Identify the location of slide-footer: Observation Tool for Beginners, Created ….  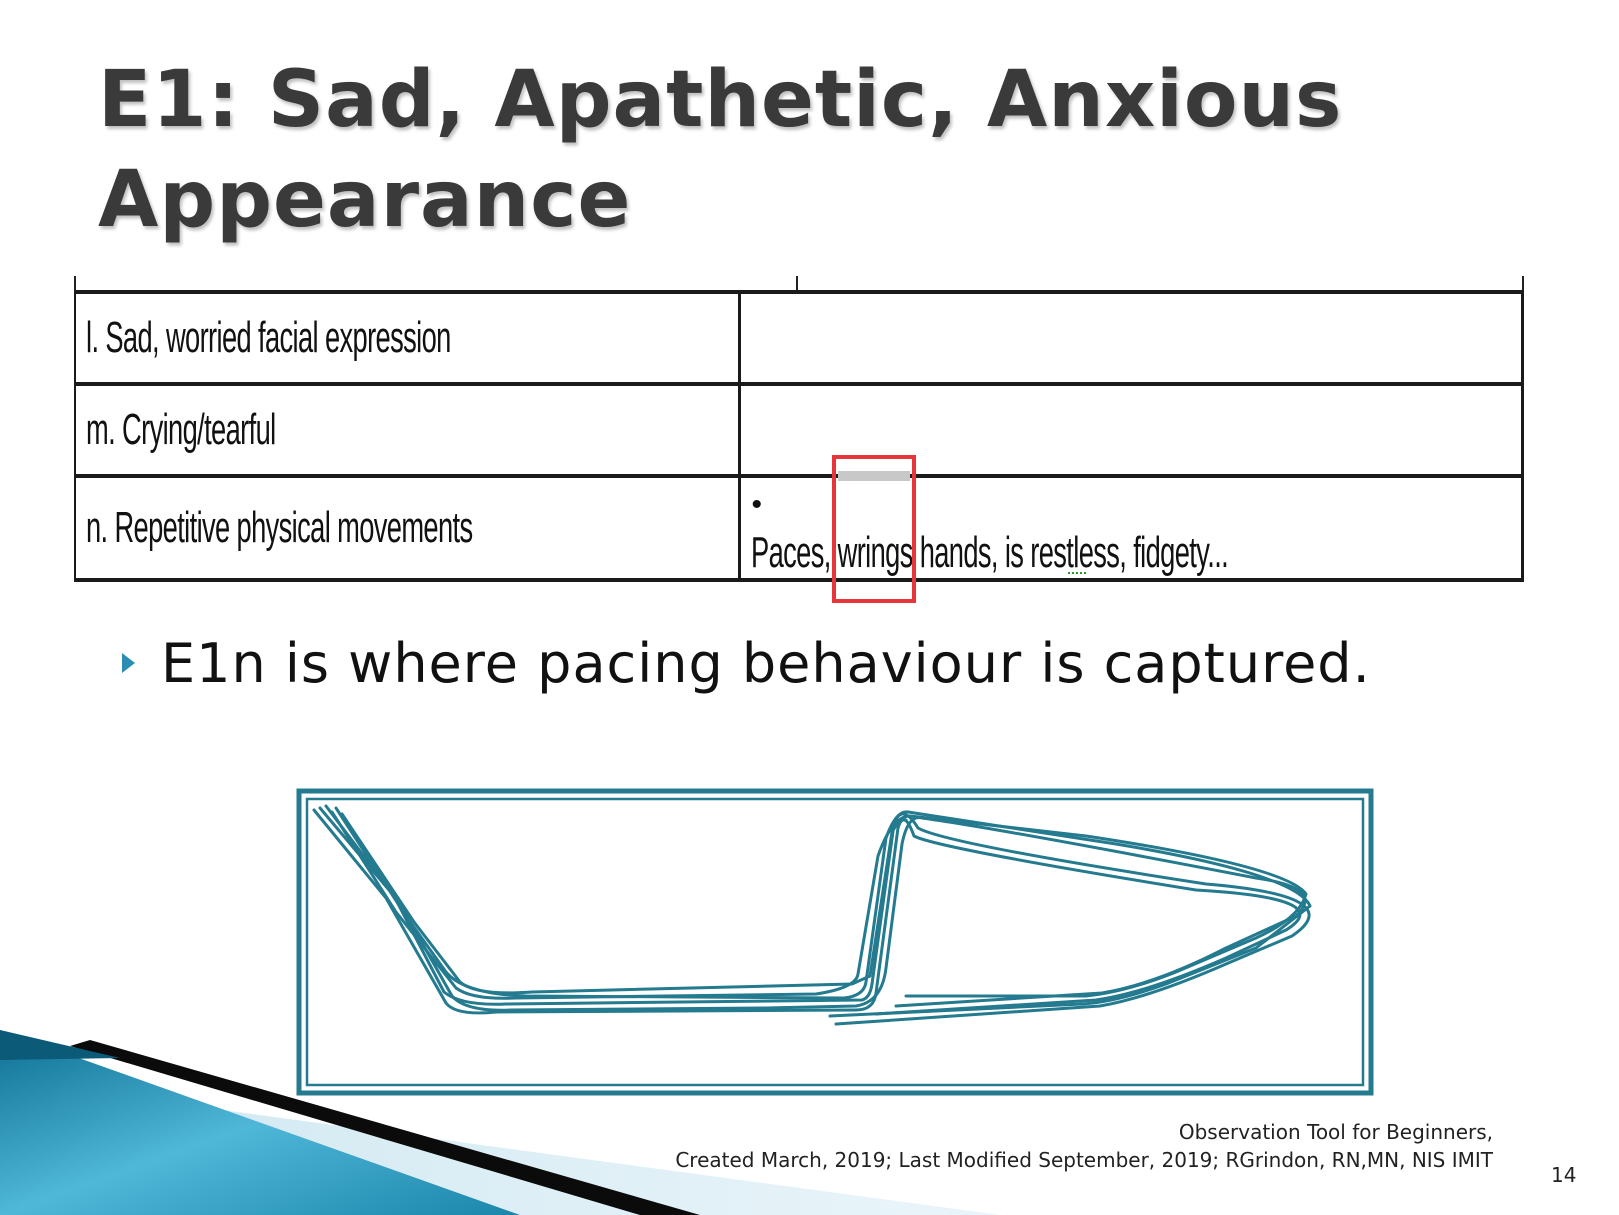
(1084, 1146).